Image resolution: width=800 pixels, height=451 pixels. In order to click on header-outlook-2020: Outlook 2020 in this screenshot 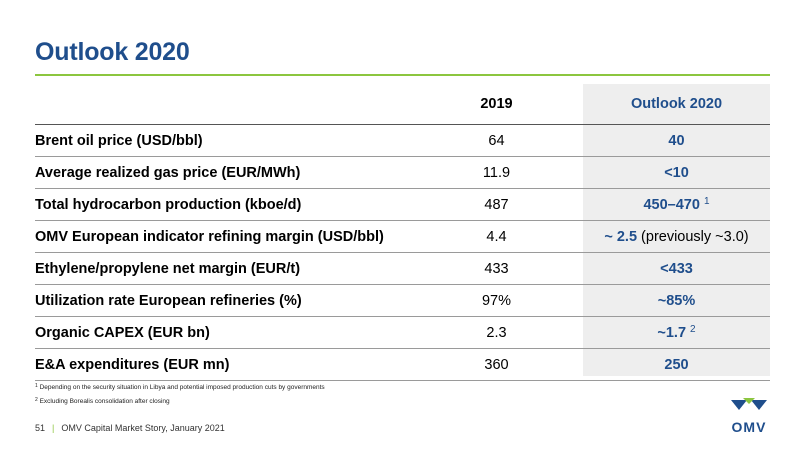, I will do `click(676, 104)`.